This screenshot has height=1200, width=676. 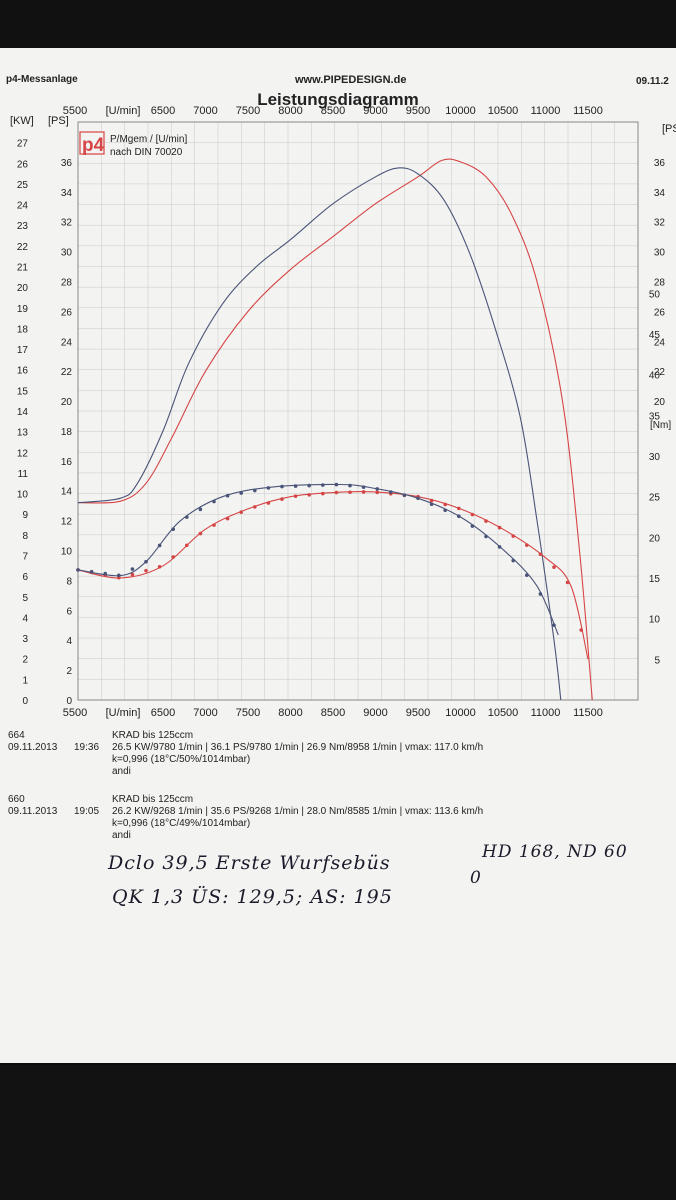 I want to click on ps-tick-label-left: 8, so click(x=69, y=581).